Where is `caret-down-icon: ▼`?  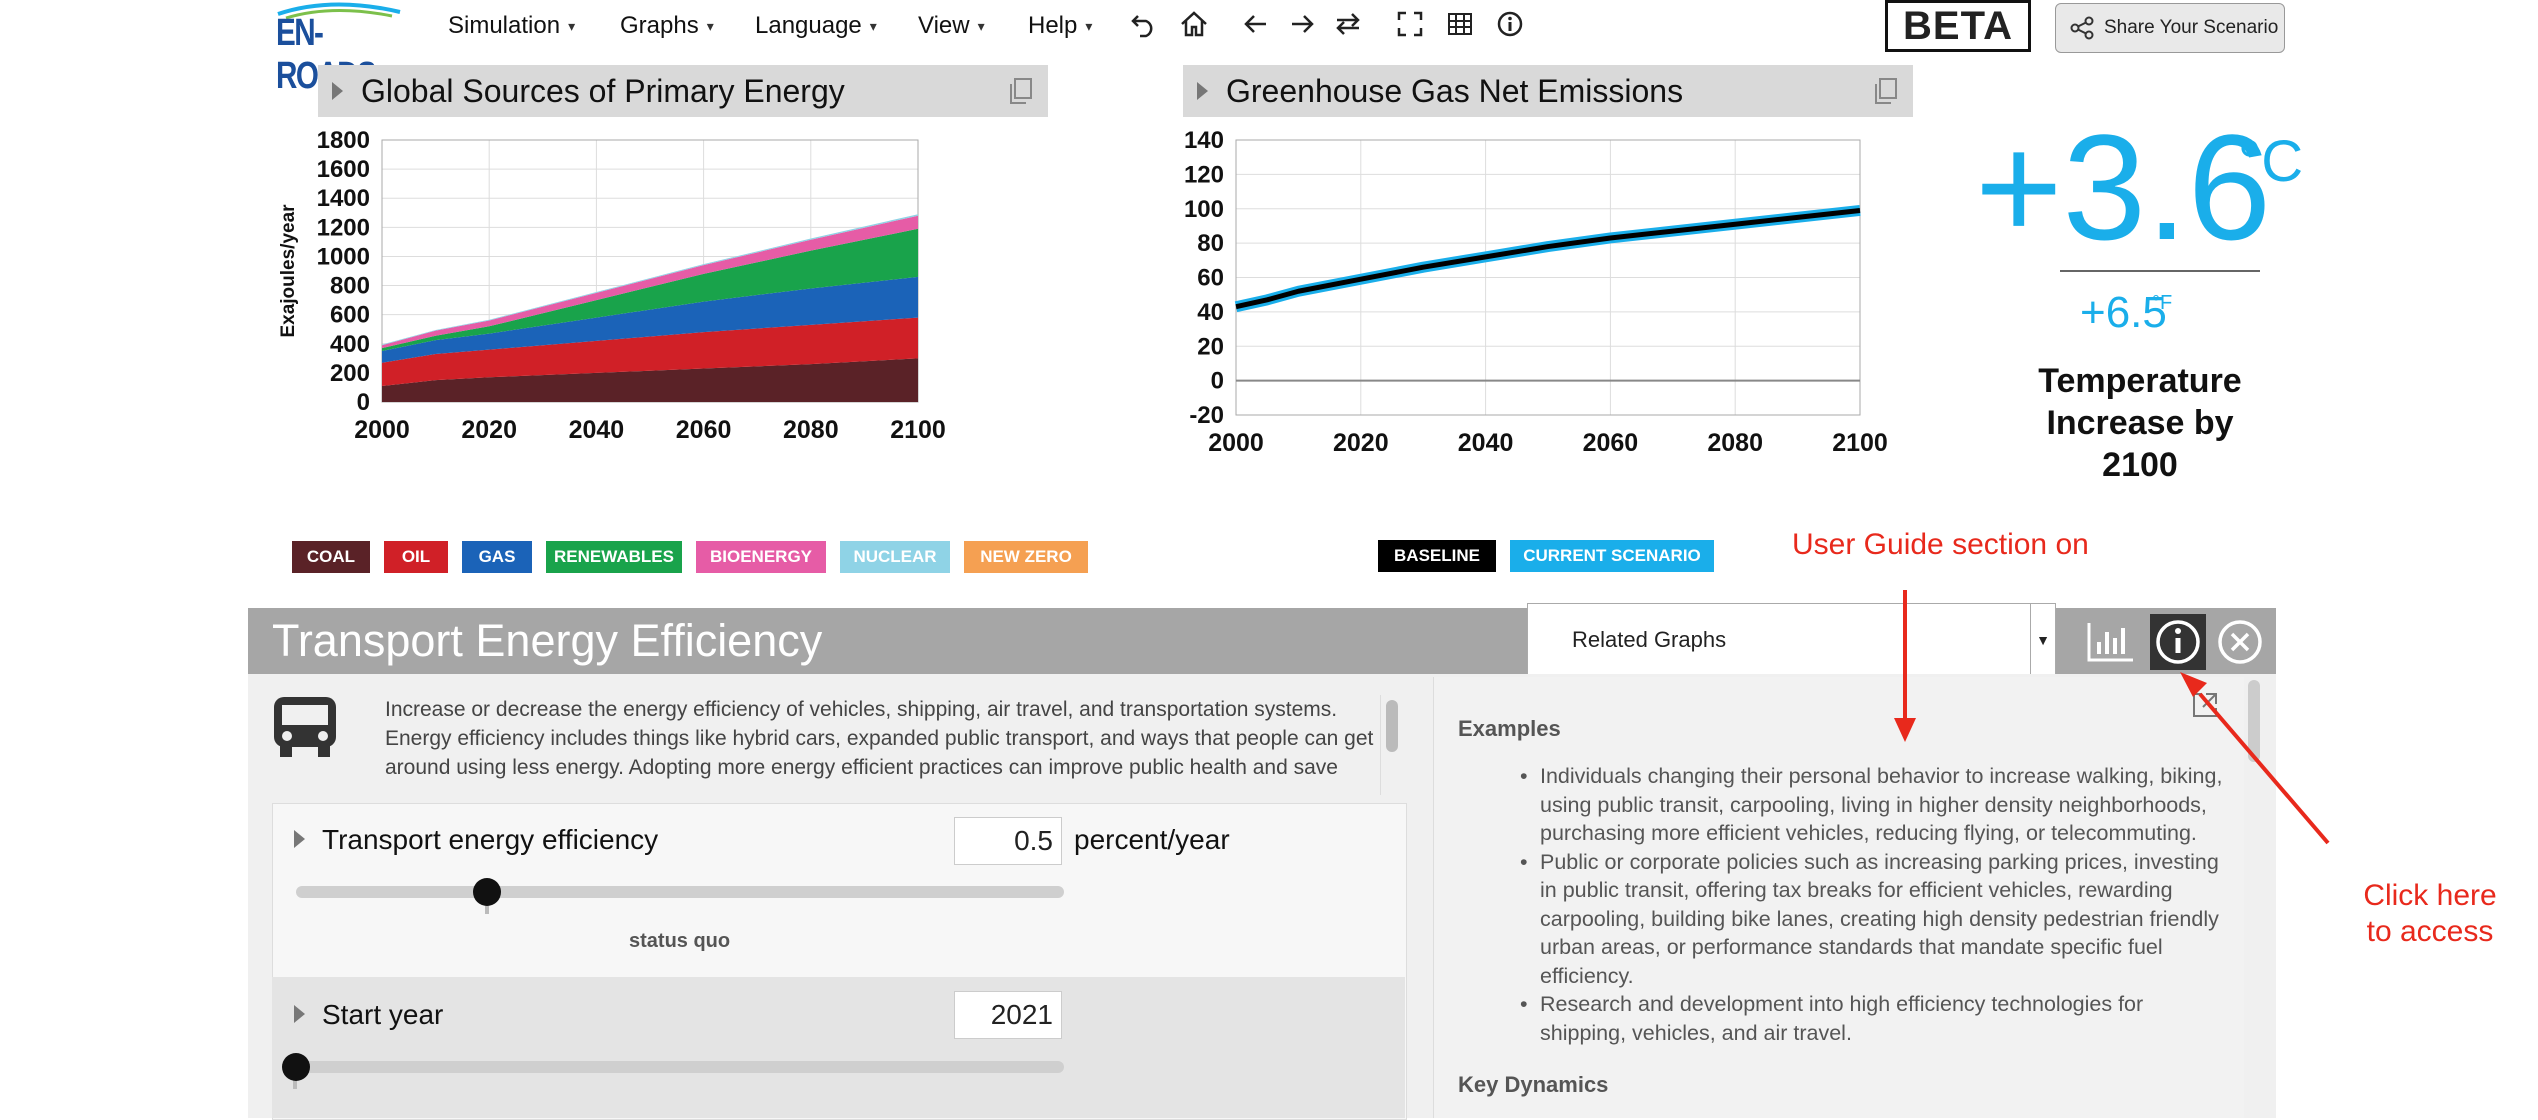
caret-down-icon: ▼ is located at coordinates (2042, 640).